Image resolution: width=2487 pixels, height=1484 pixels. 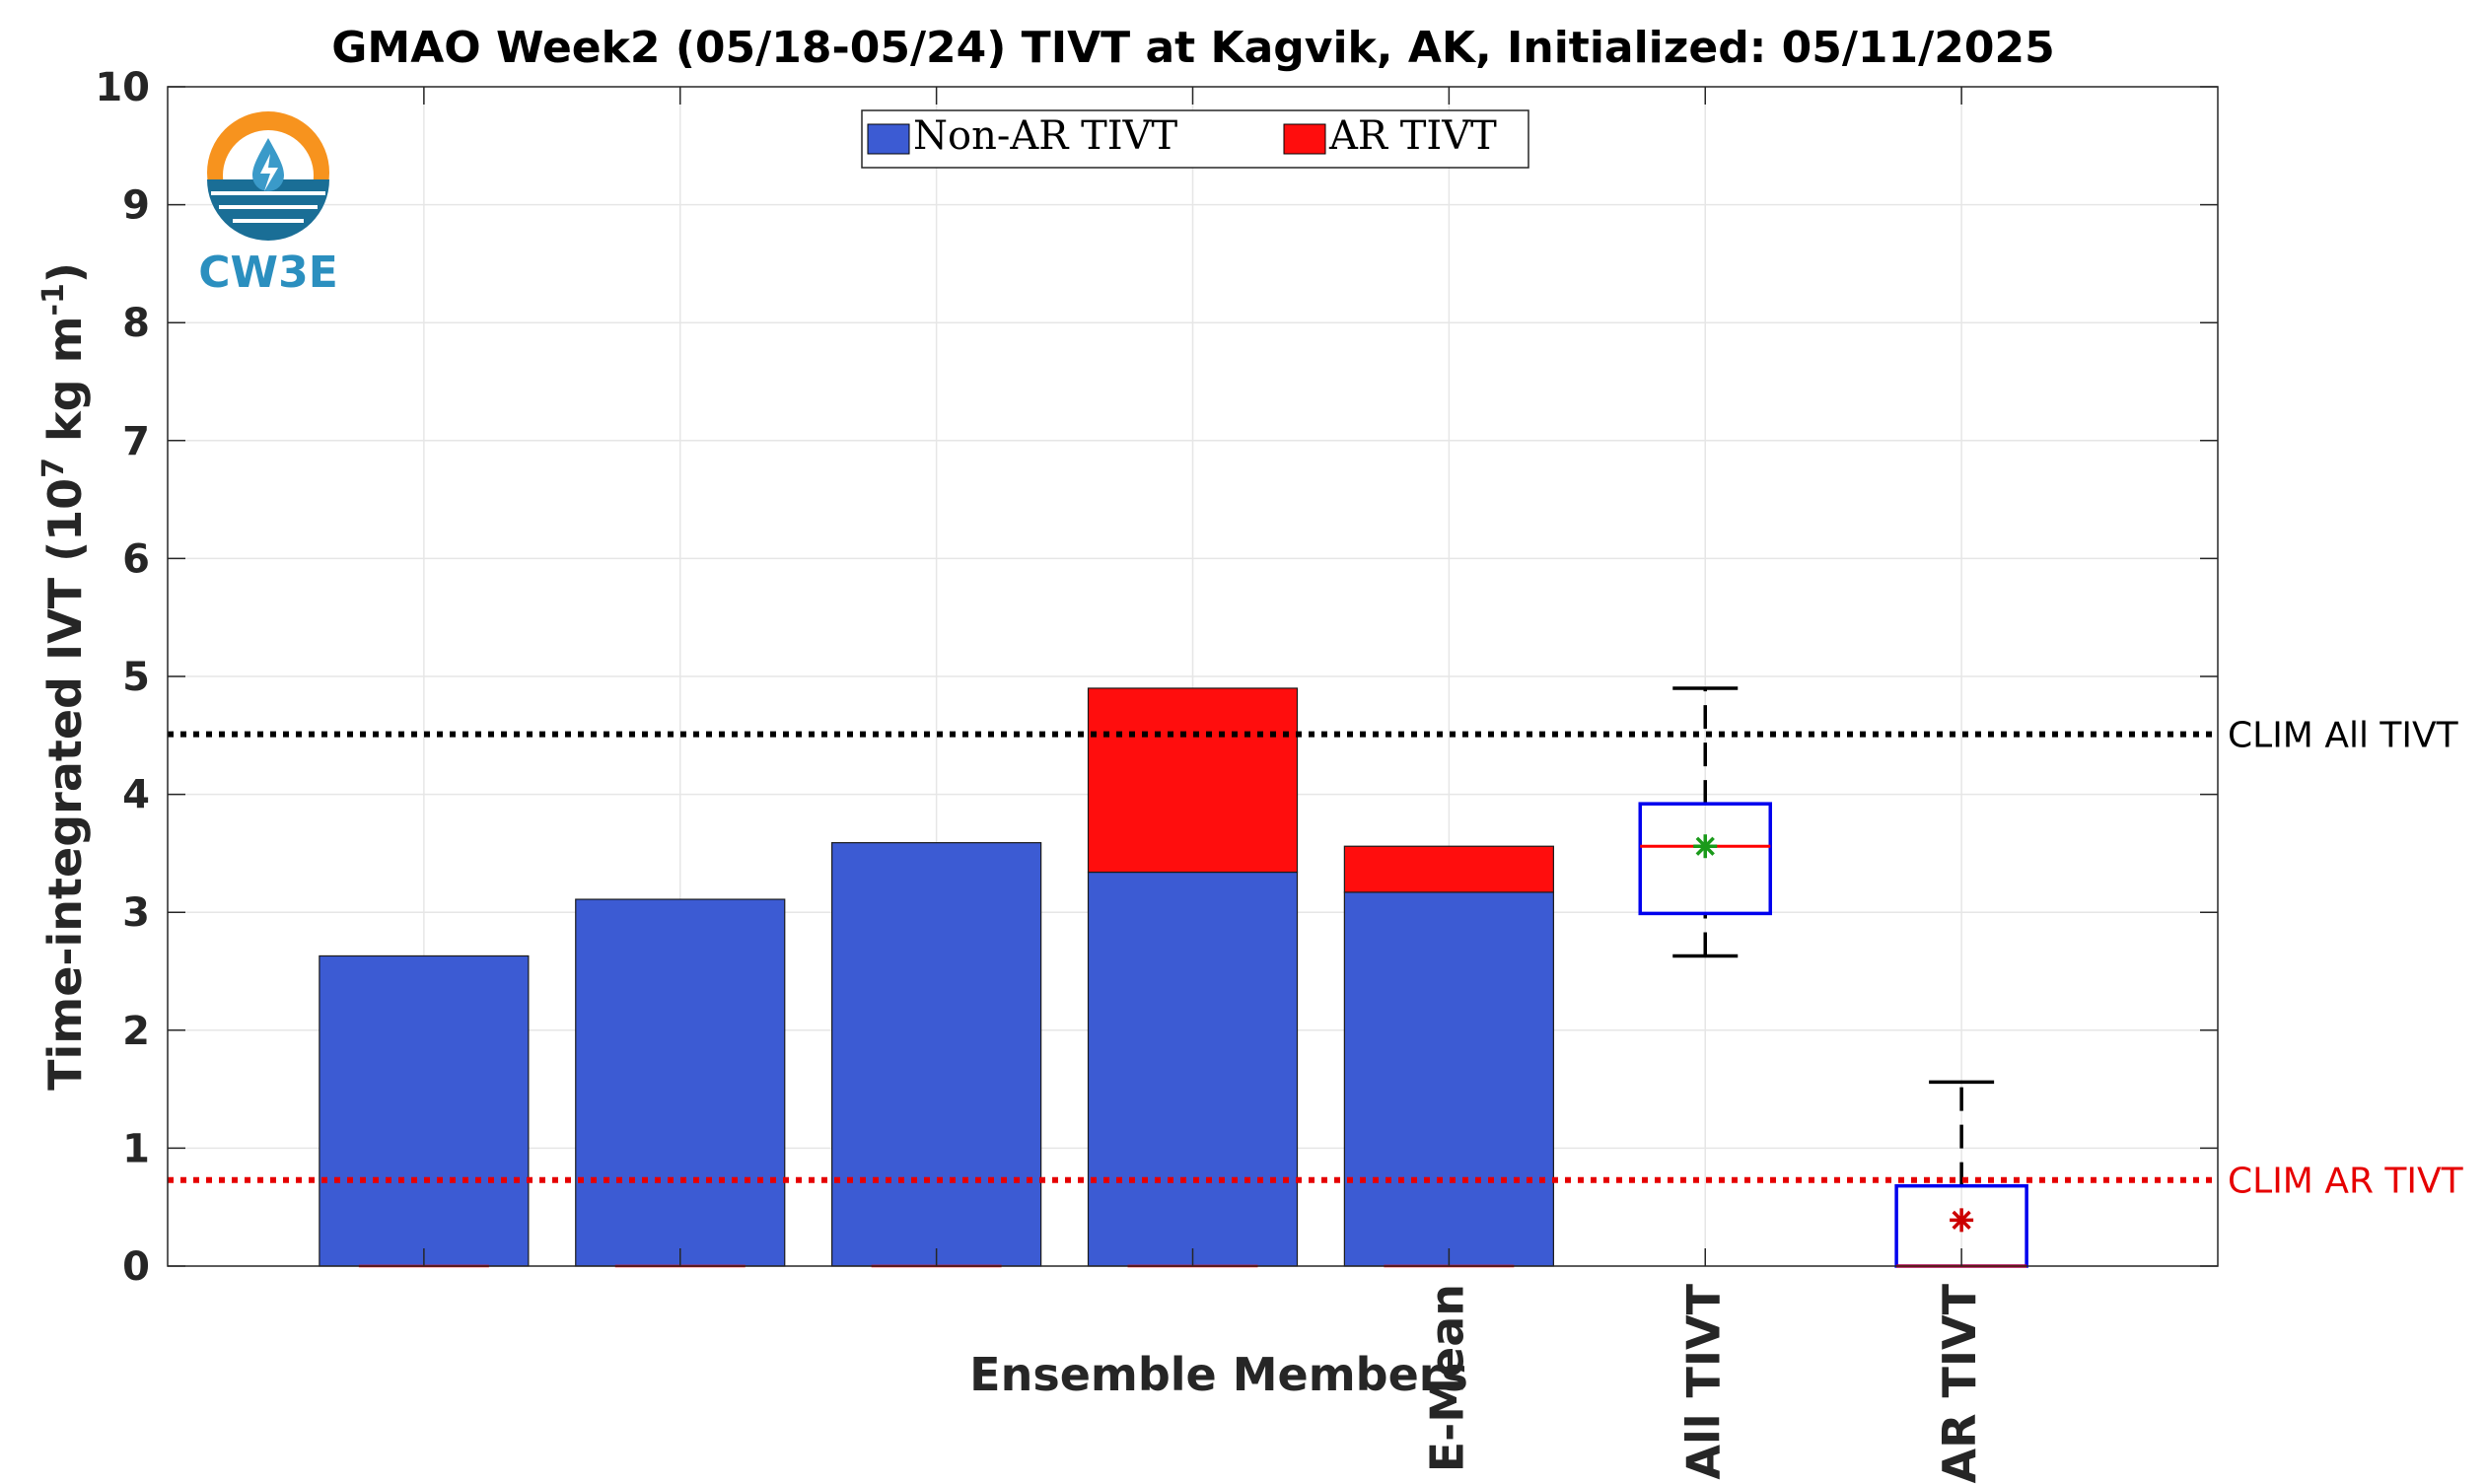 I want to click on y-tick-label: 9, so click(x=136, y=206).